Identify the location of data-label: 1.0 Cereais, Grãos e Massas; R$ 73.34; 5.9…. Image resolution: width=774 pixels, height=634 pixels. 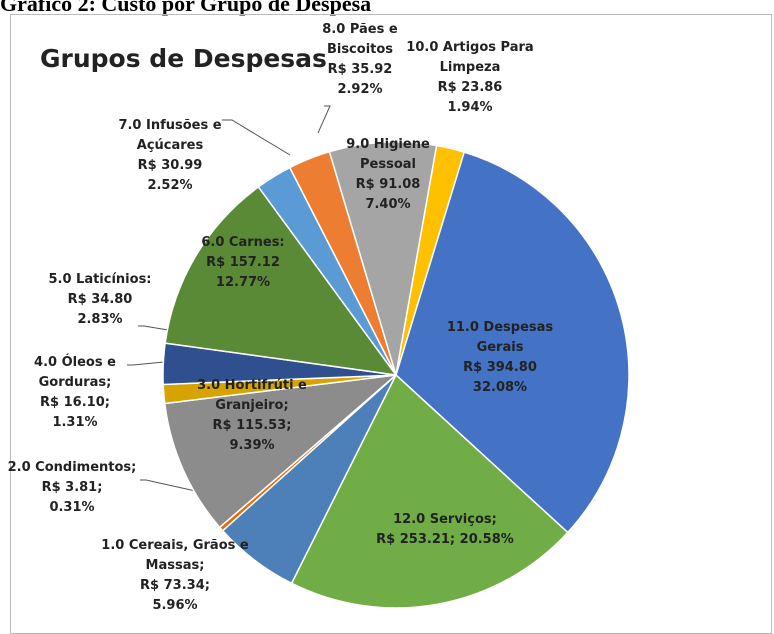
(175, 576).